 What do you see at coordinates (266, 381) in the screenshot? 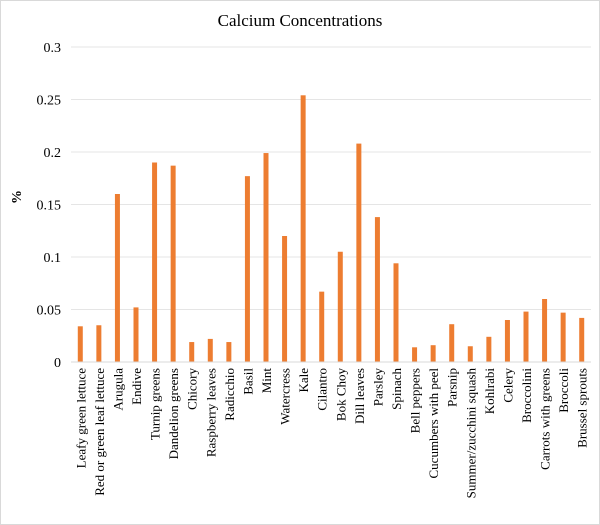
I see `x-tick-label: Mint` at bounding box center [266, 381].